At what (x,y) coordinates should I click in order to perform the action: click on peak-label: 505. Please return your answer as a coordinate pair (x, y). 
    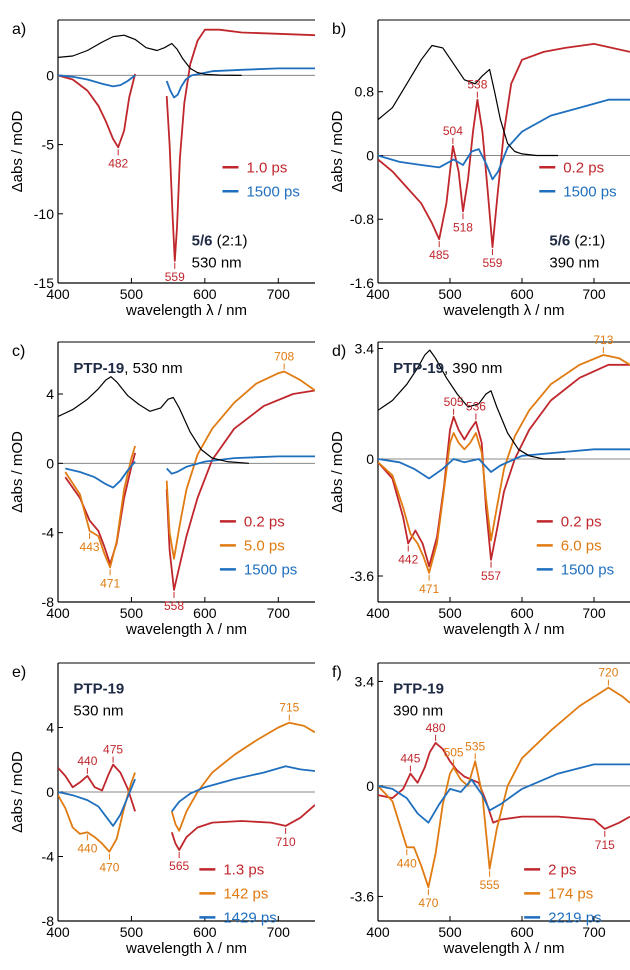
    Looking at the image, I should click on (454, 402).